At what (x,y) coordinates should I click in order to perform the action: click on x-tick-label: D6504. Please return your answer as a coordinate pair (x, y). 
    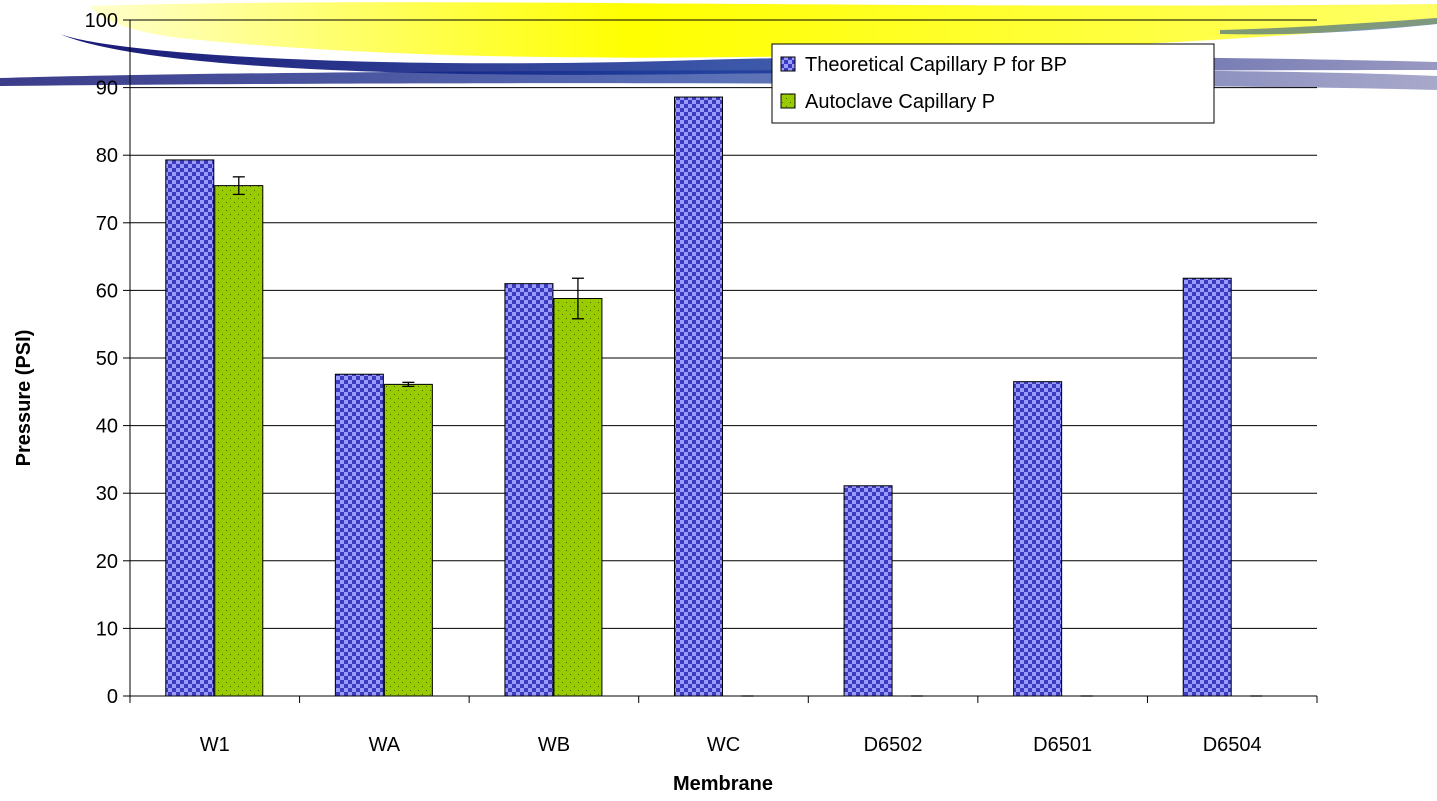
    Looking at the image, I should click on (1232, 745).